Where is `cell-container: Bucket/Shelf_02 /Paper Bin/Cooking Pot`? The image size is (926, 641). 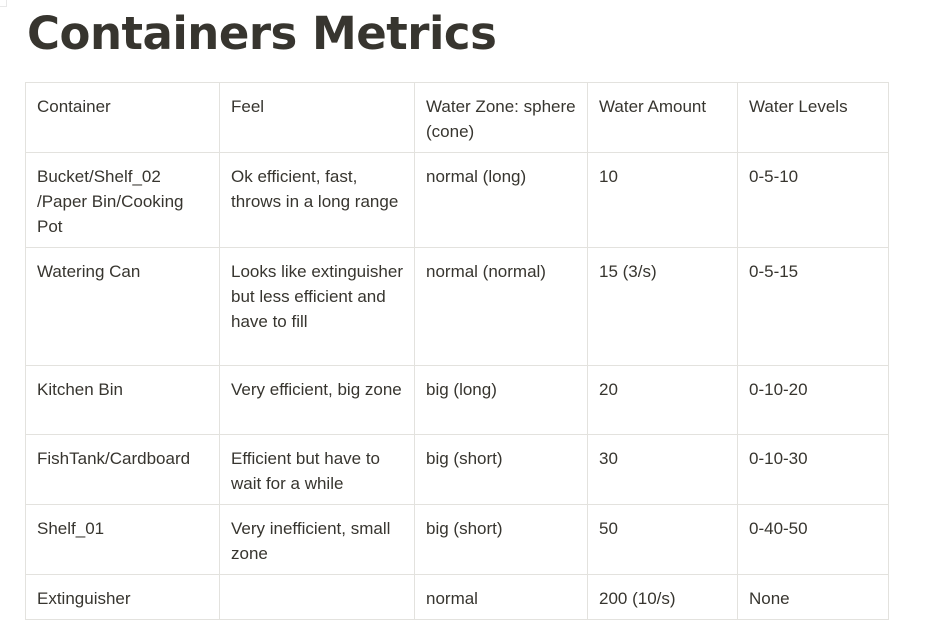 cell-container: Bucket/Shelf_02 /Paper Bin/Cooking Pot is located at coordinates (122, 200).